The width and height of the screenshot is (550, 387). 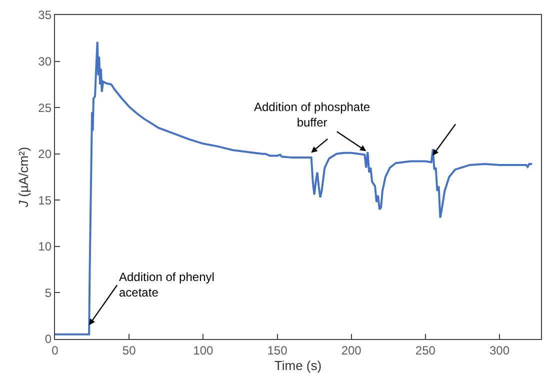 I want to click on y-tick-label: 0, so click(x=48, y=339).